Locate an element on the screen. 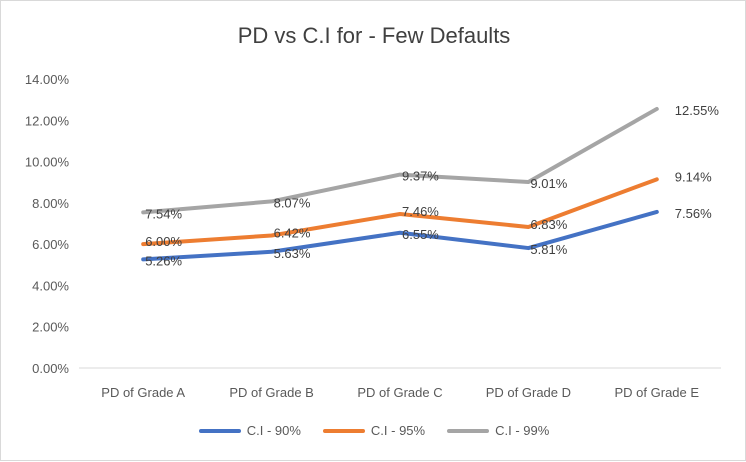 The width and height of the screenshot is (746, 462). data-label: 5.63% is located at coordinates (292, 253).